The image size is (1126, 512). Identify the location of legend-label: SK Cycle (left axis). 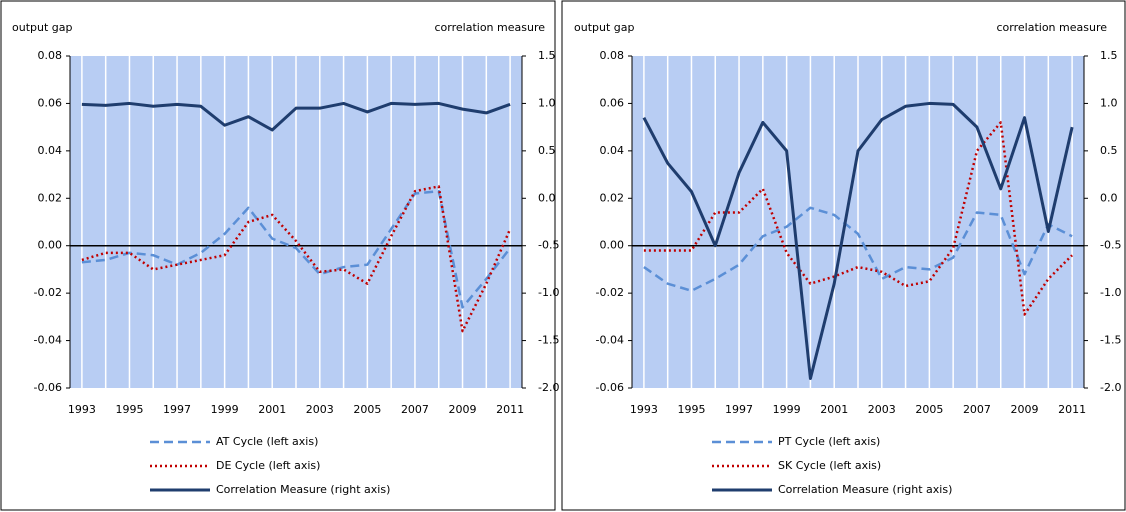
(829, 465).